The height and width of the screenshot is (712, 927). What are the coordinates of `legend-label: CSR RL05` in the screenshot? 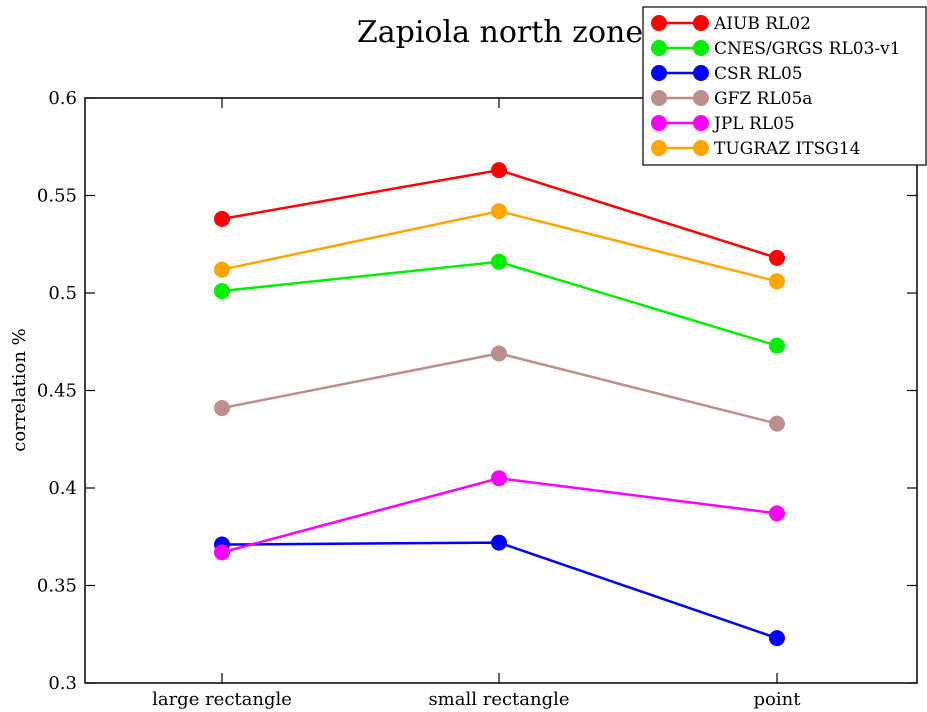 It's located at (758, 74).